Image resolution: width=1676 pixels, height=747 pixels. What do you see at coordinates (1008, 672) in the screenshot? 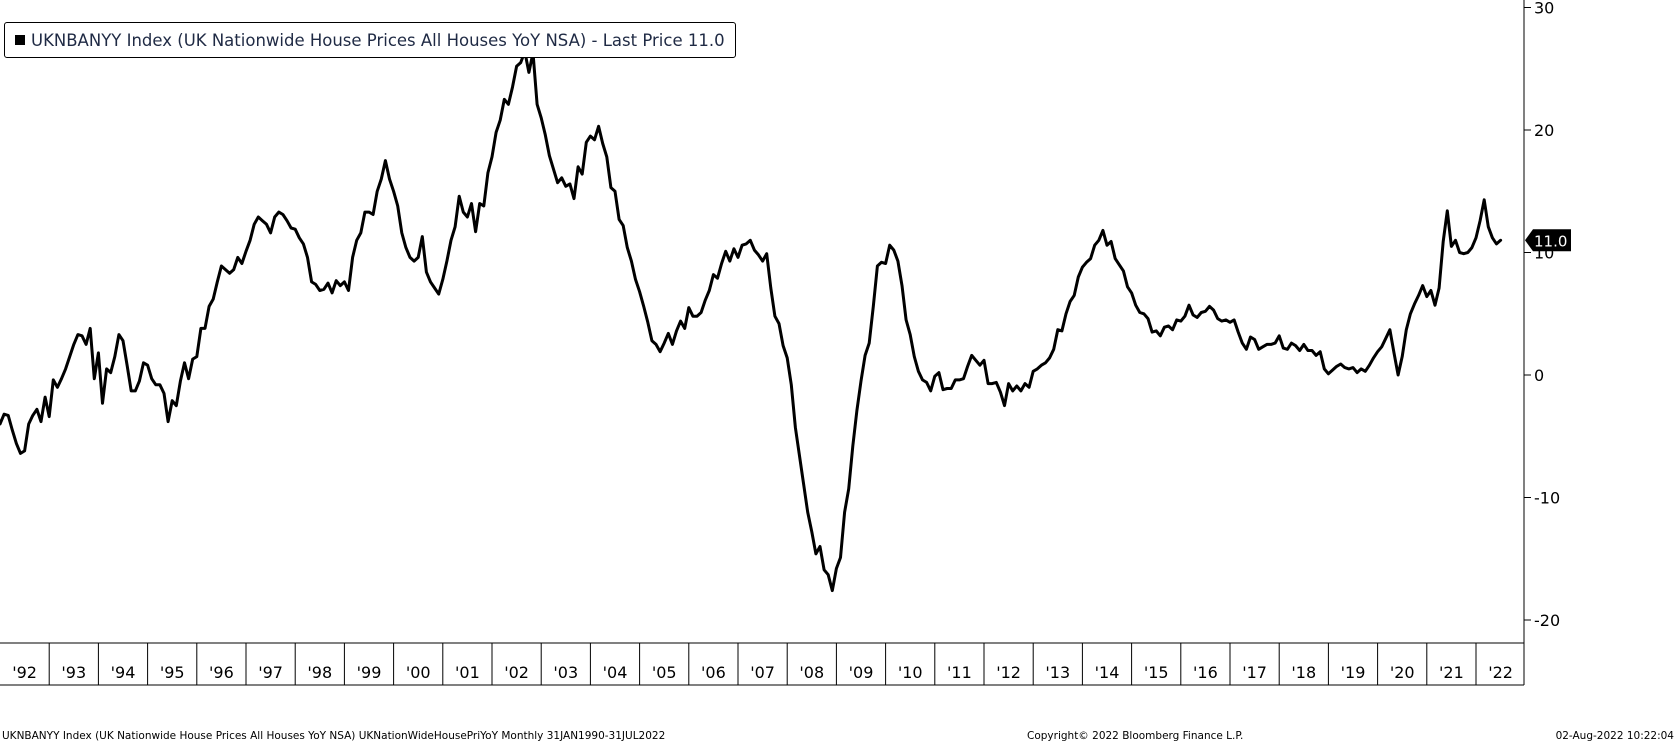
I see `x-tick-label: '12` at bounding box center [1008, 672].